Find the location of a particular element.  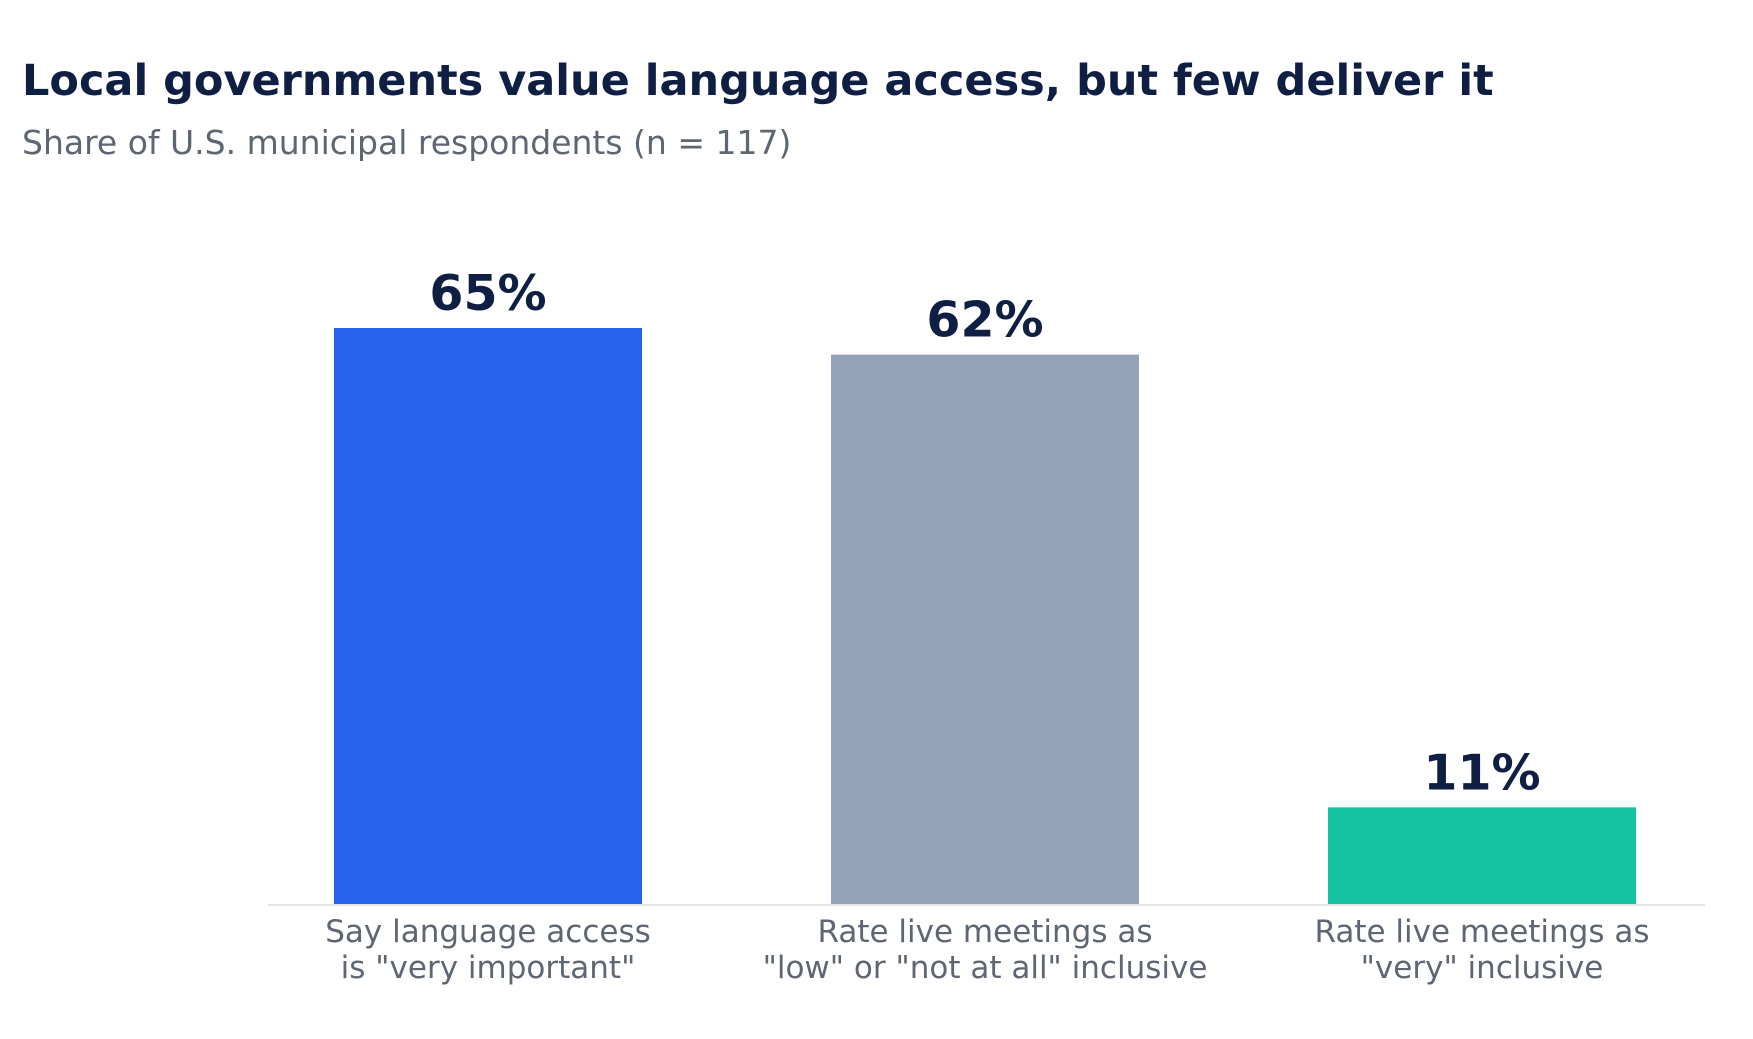

category-label-1: Say language access is "very important" is located at coordinates (488, 950).